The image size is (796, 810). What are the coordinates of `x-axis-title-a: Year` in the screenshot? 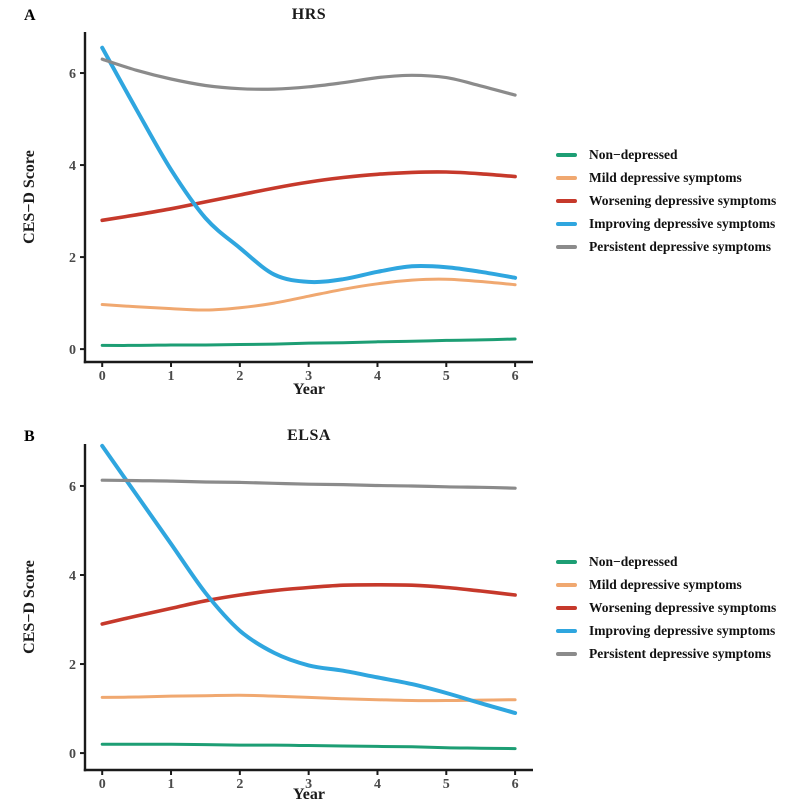 It's located at (309, 389).